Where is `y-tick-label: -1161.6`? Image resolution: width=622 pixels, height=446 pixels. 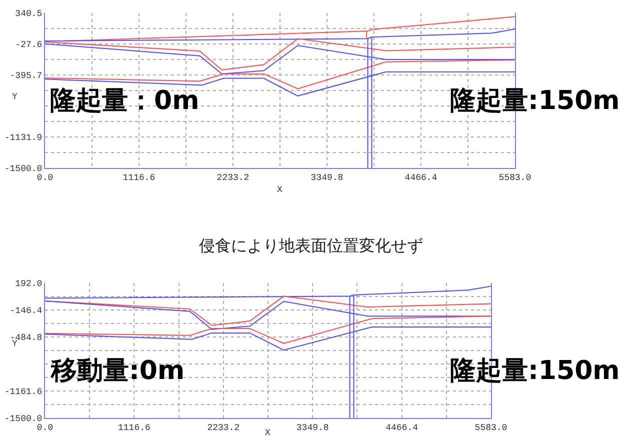 y-tick-label: -1161.6 is located at coordinates (23, 392).